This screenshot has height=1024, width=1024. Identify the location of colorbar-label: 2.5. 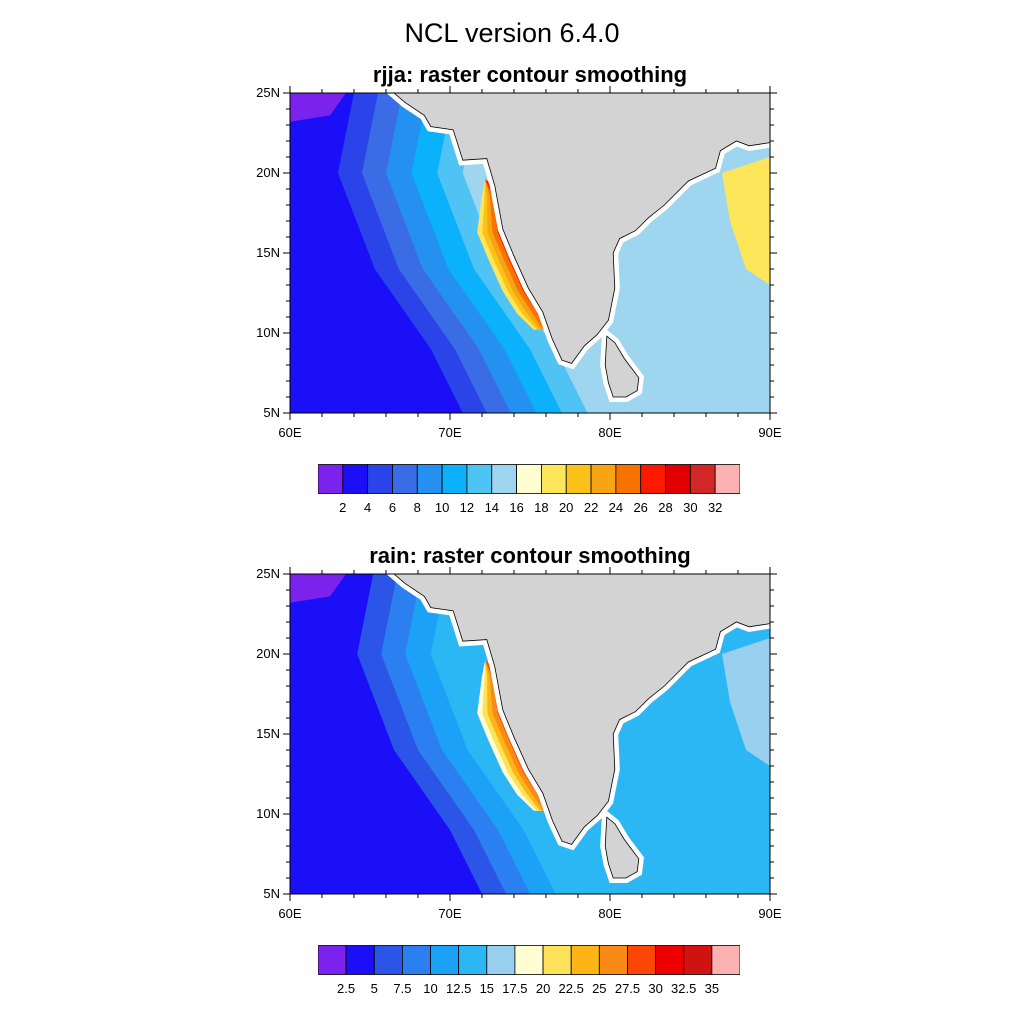
(346, 988).